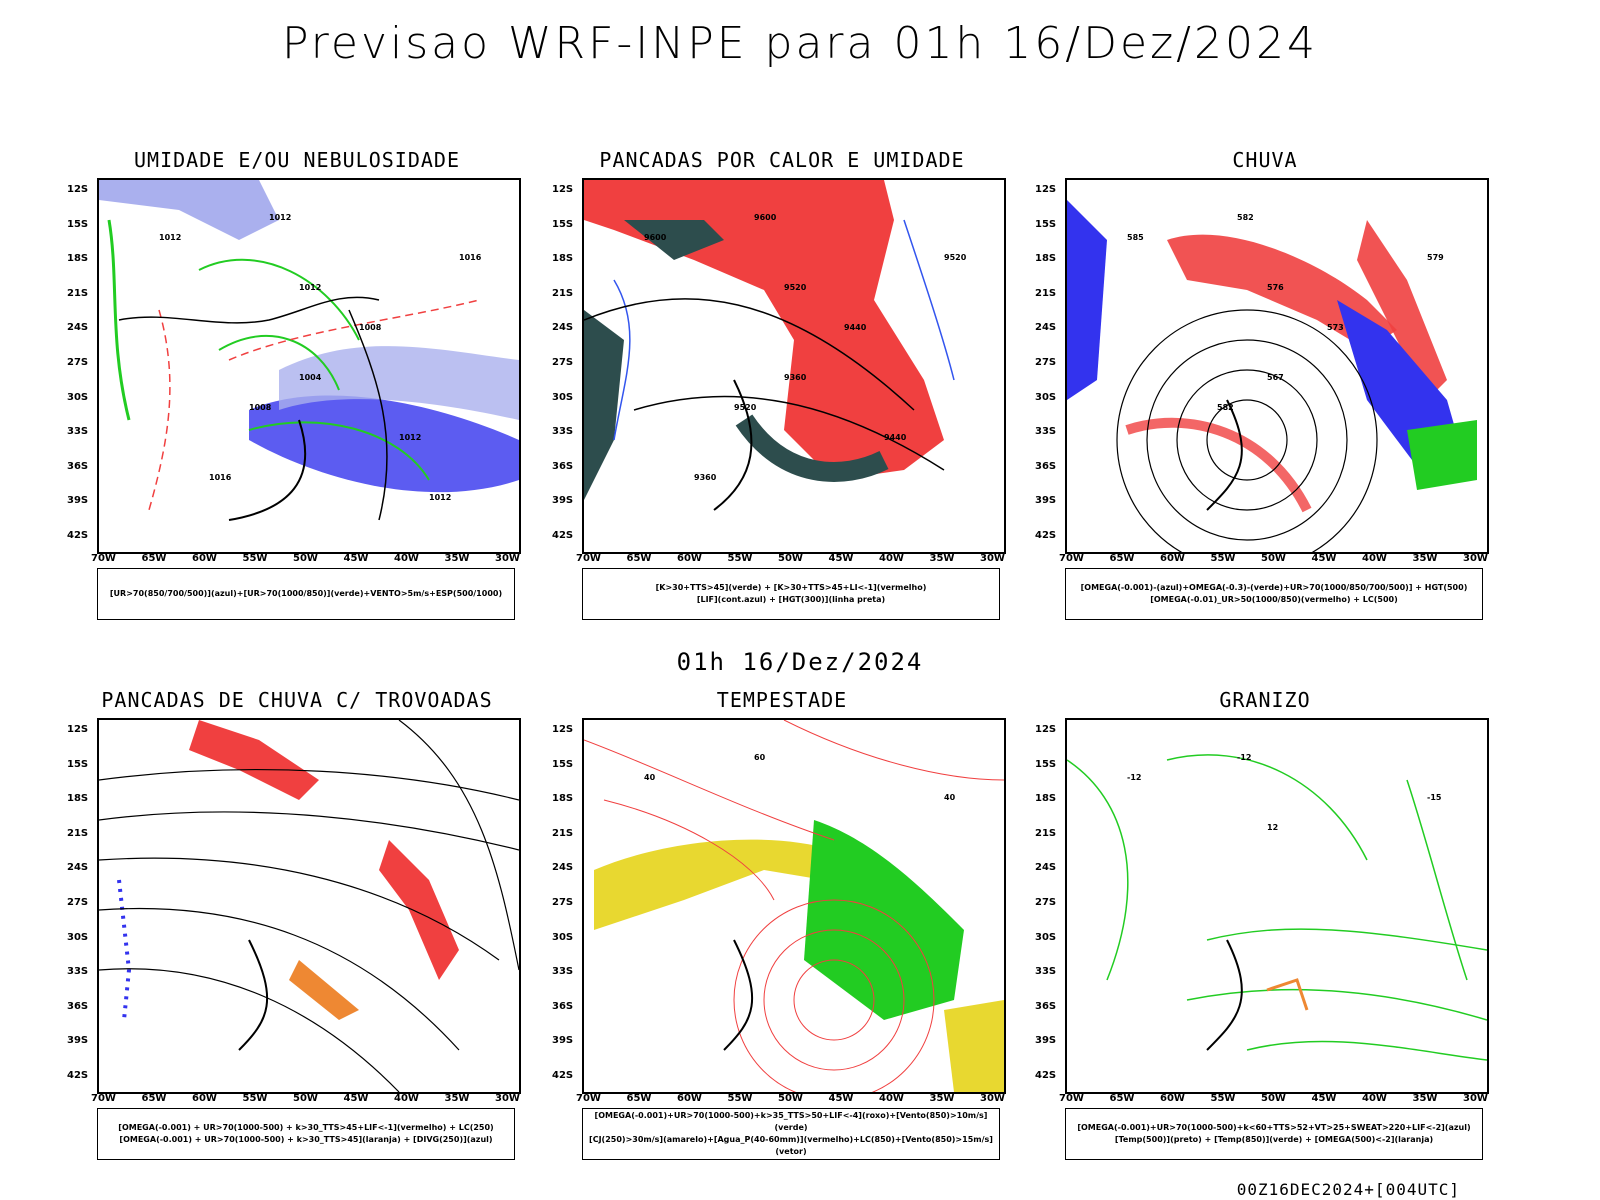 This screenshot has width=1600, height=1200. What do you see at coordinates (950, 797) in the screenshot?
I see `contour-label: 40` at bounding box center [950, 797].